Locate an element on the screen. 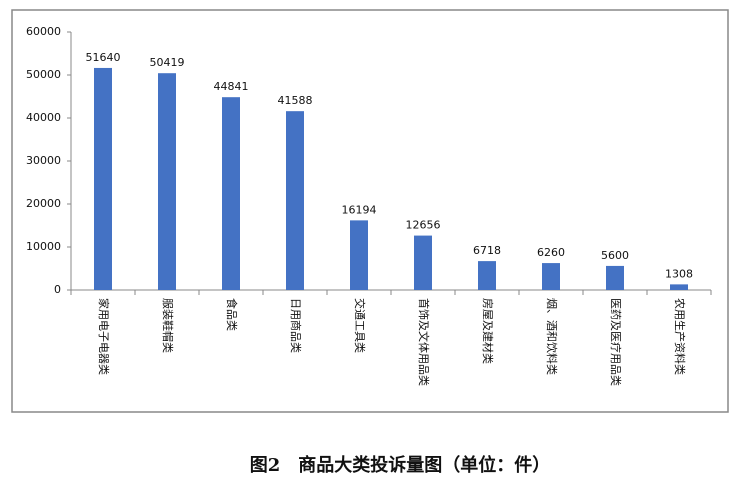 The width and height of the screenshot is (745, 489). value-label: 51640 is located at coordinates (103, 57).